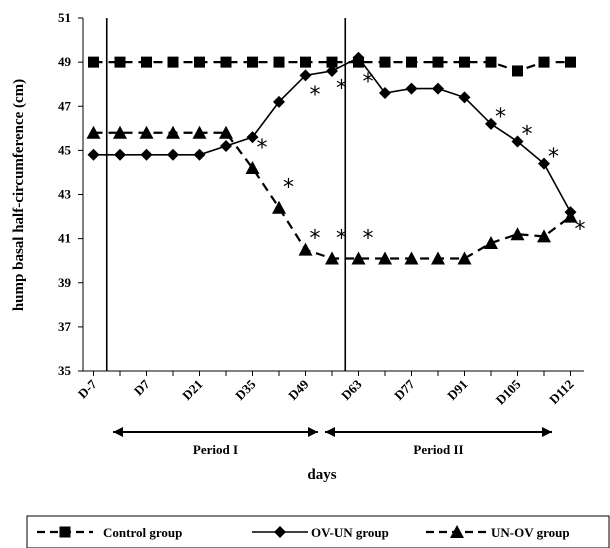 This screenshot has width=610, height=548. Describe the element at coordinates (530, 532) in the screenshot. I see `legend-label: UN-OV group` at that location.